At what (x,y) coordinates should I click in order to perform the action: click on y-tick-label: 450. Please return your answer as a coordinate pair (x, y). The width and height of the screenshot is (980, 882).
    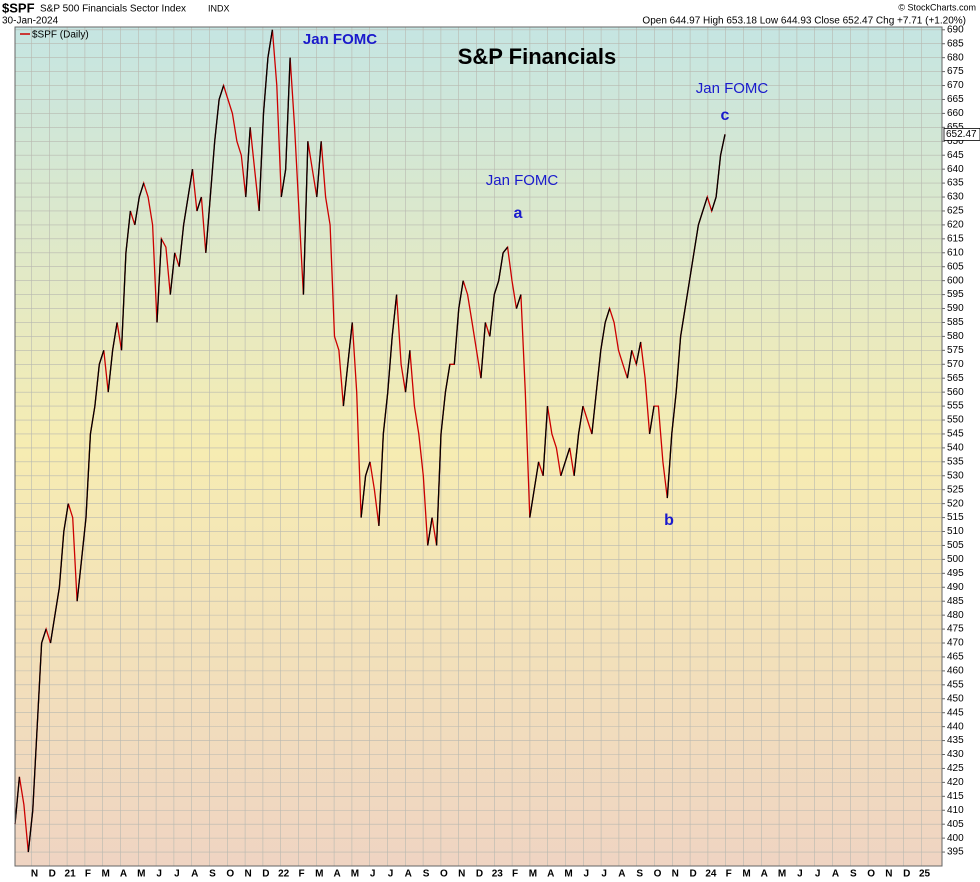
    Looking at the image, I should click on (955, 698).